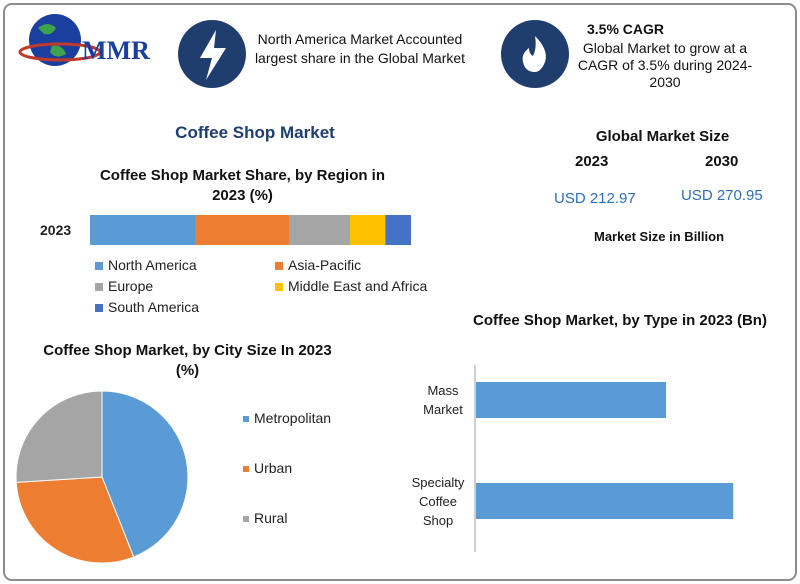 The width and height of the screenshot is (800, 584). I want to click on flame-icon, so click(535, 54).